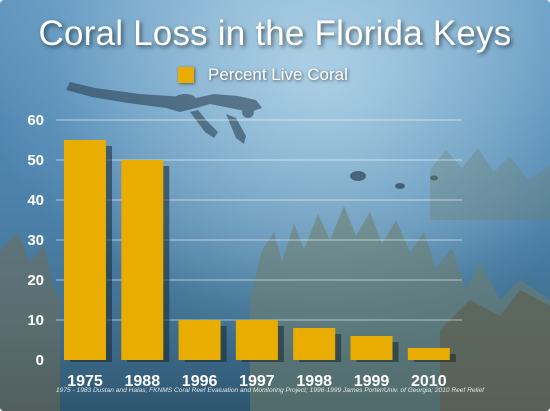 Image resolution: width=550 pixels, height=411 pixels. I want to click on x-tick-label: 1998, so click(314, 381).